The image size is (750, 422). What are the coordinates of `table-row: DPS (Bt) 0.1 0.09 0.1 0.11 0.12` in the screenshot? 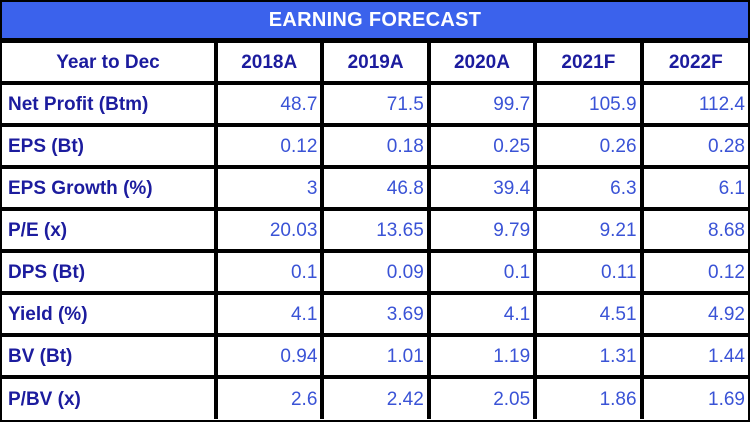 It's located at (375, 272).